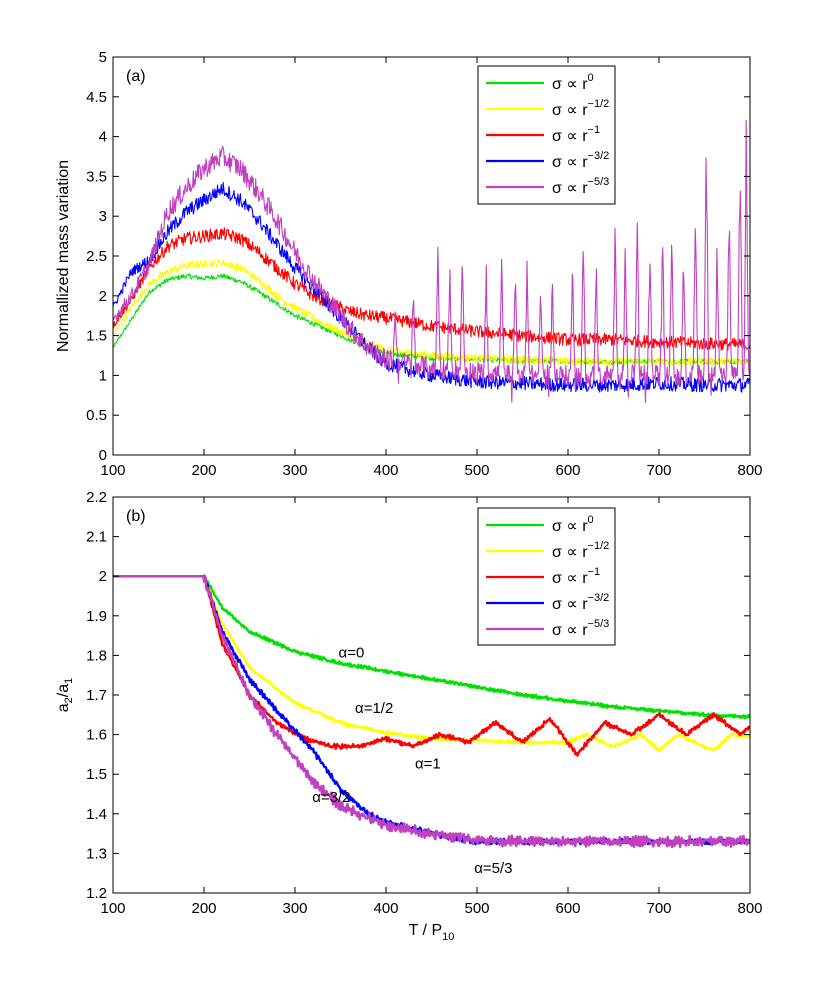  Describe the element at coordinates (432, 932) in the screenshot. I see `x-axis-label: T / P10` at that location.